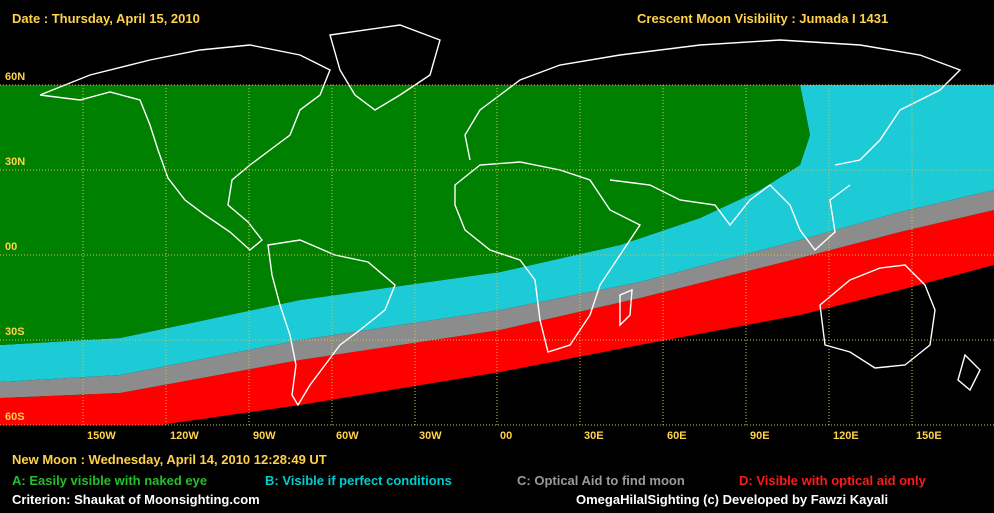  Describe the element at coordinates (832, 480) in the screenshot. I see `legend-zone-d: D: Visible with optical aid only` at that location.